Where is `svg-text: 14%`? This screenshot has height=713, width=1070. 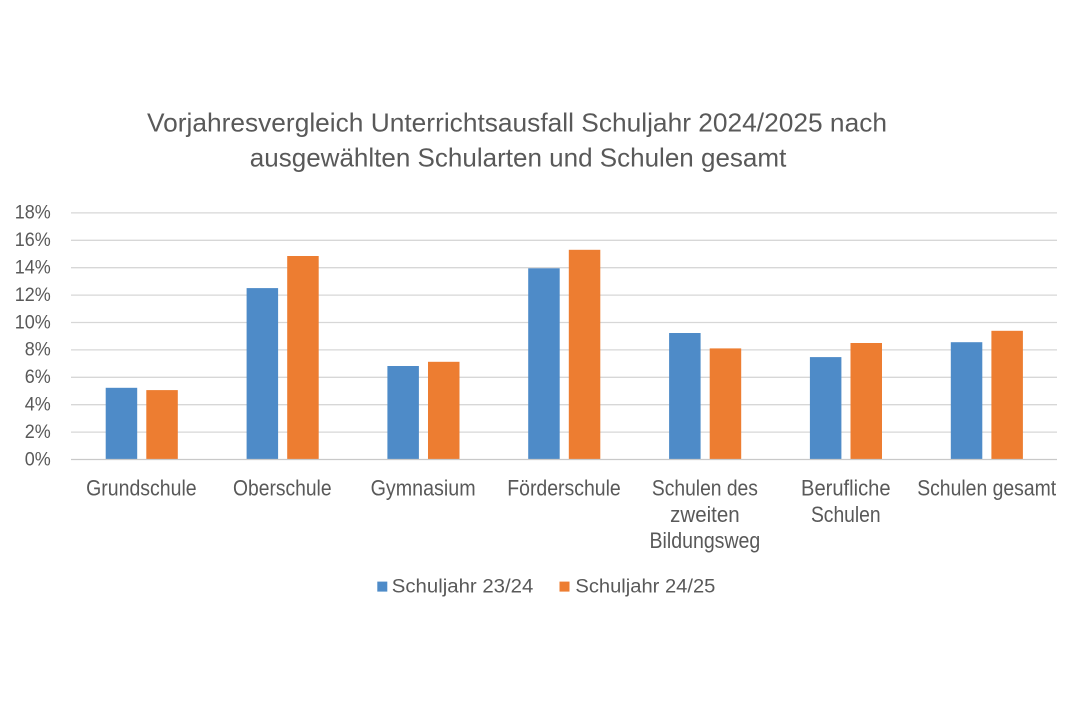
svg-text: 14% is located at coordinates (33, 268).